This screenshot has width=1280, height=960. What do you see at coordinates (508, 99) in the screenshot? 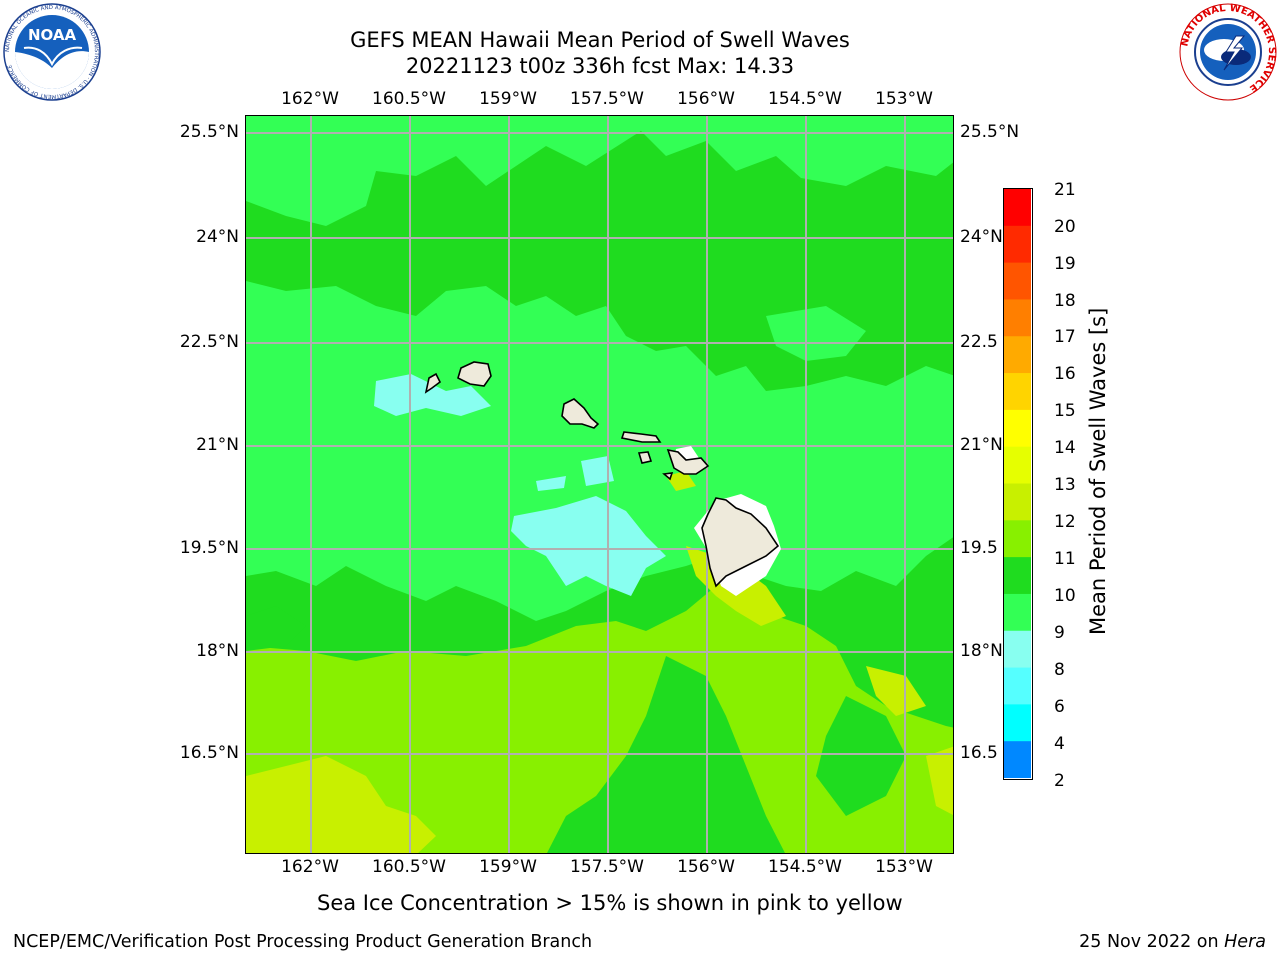
I see `lon-tick-top: 159°W` at bounding box center [508, 99].